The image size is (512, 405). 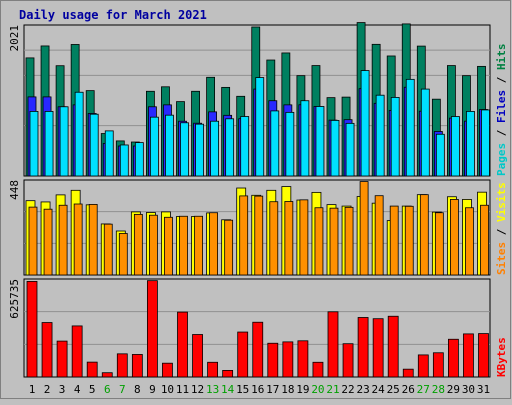 What do you see at coordinates (483, 389) in the screenshot?
I see `day-label: 31` at bounding box center [483, 389].